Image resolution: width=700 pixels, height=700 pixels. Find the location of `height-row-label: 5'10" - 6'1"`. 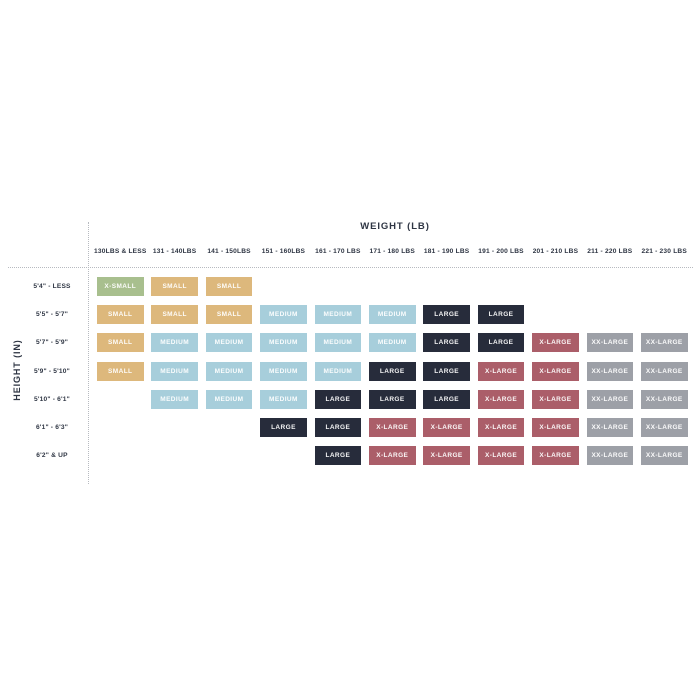

height-row-label: 5'10" - 6'1" is located at coordinates (52, 399).